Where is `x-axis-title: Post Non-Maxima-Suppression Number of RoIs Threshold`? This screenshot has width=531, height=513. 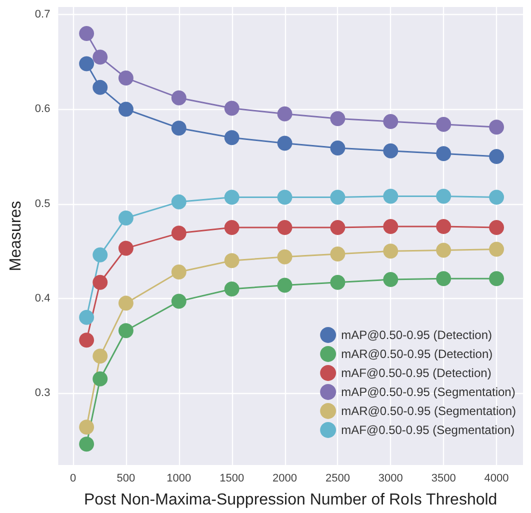
x-axis-title: Post Non-Maxima-Suppression Number of RoIs Threshold is located at coordinates (291, 500).